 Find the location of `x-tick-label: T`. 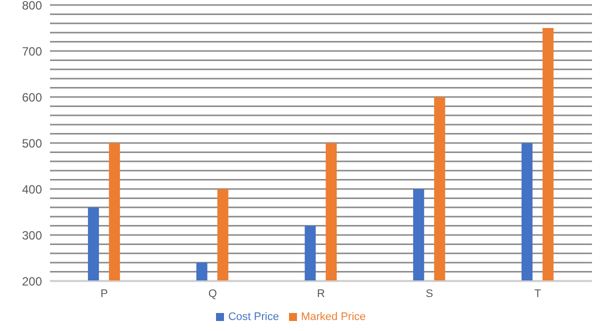

x-tick-label: T is located at coordinates (538, 294).